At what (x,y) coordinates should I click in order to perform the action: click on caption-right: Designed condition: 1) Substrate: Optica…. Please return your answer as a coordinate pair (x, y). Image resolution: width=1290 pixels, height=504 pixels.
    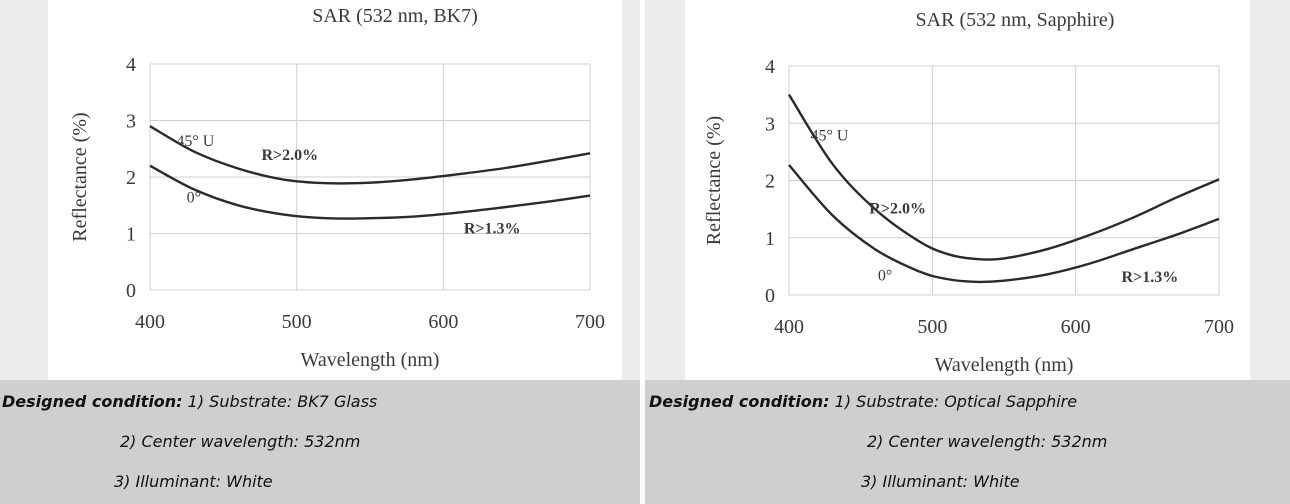
    Looking at the image, I should click on (967, 442).